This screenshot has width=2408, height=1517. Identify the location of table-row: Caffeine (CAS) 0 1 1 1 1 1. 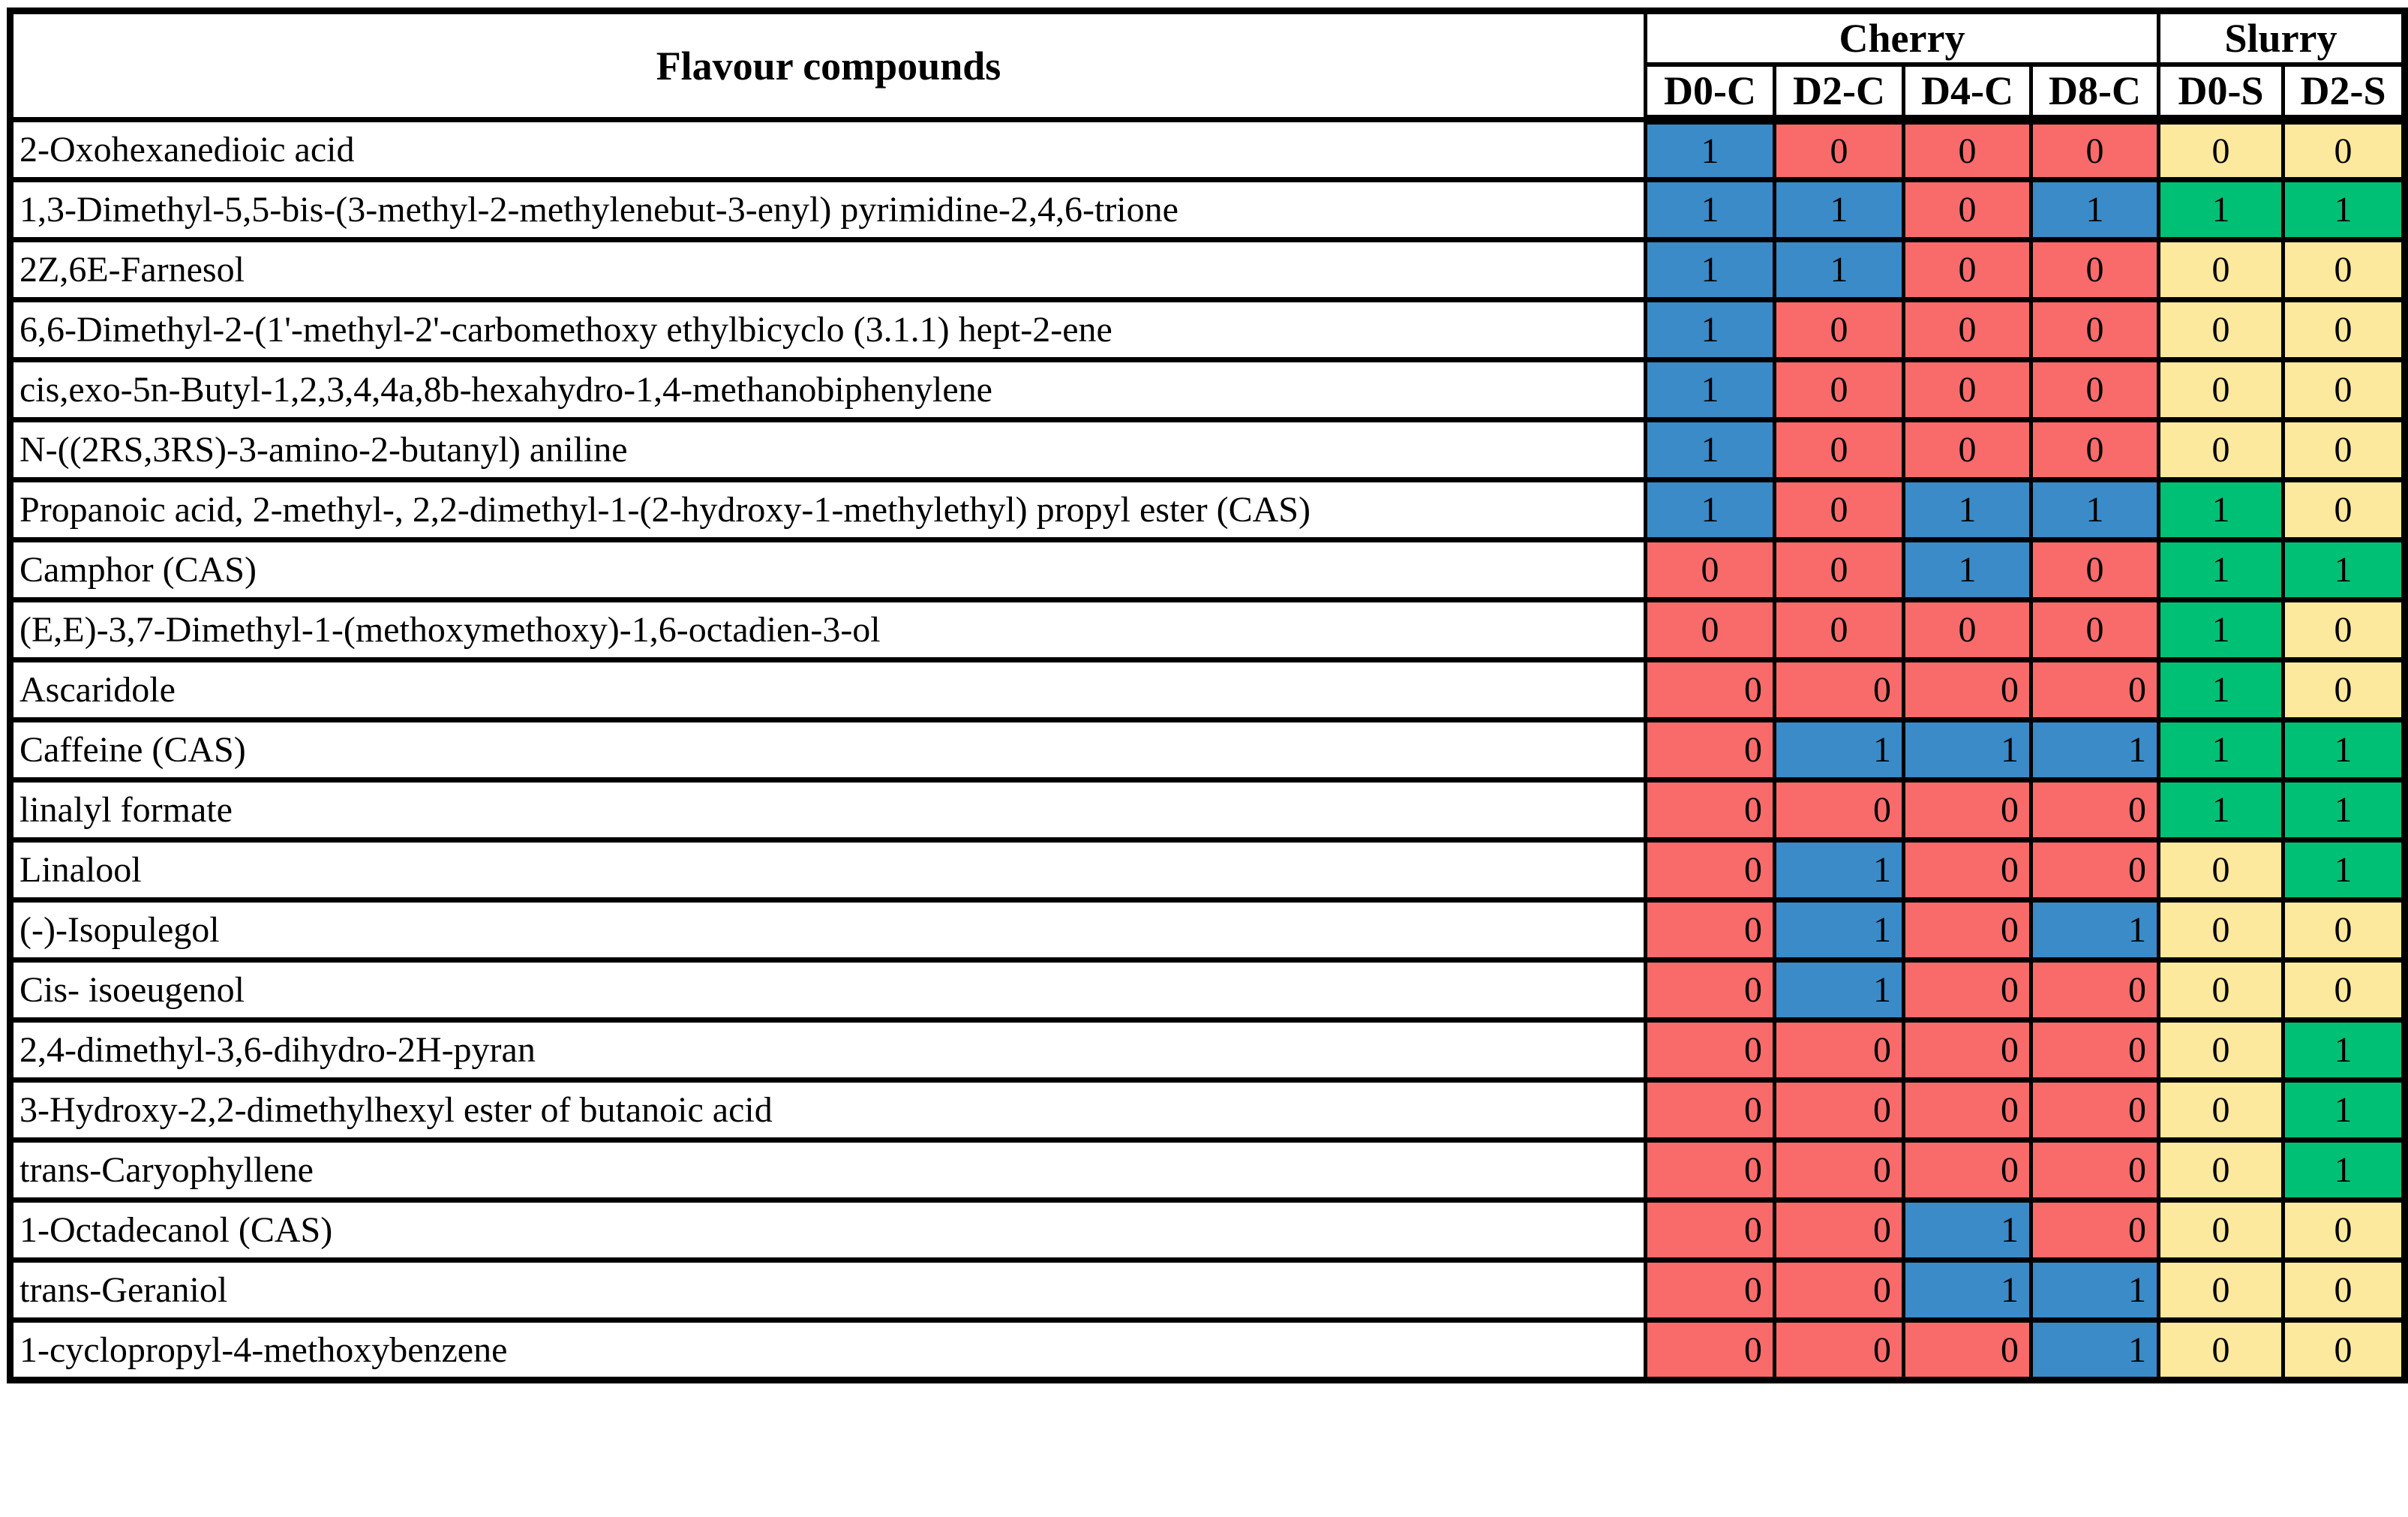
(1207, 750).